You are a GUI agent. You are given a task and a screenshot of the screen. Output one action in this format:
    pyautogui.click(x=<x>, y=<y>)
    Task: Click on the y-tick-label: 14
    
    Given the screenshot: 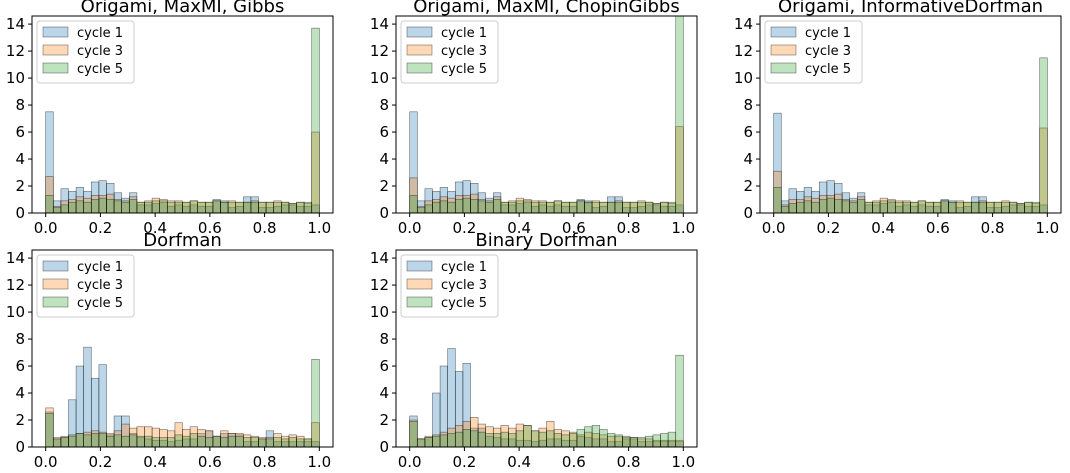 What is the action you would take?
    pyautogui.click(x=379, y=258)
    